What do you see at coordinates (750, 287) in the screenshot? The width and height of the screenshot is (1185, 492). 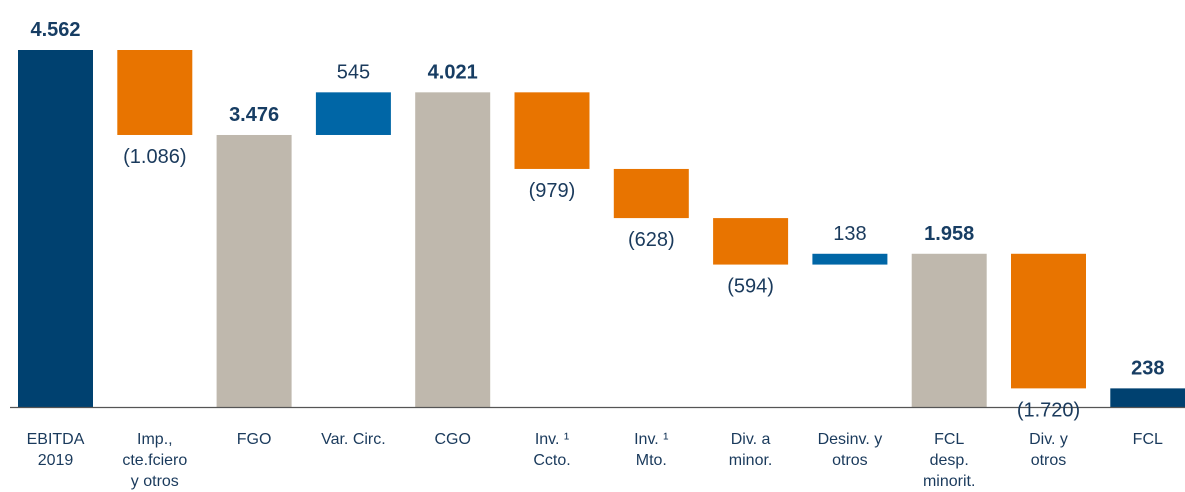 I see `value-label: (594)` at bounding box center [750, 287].